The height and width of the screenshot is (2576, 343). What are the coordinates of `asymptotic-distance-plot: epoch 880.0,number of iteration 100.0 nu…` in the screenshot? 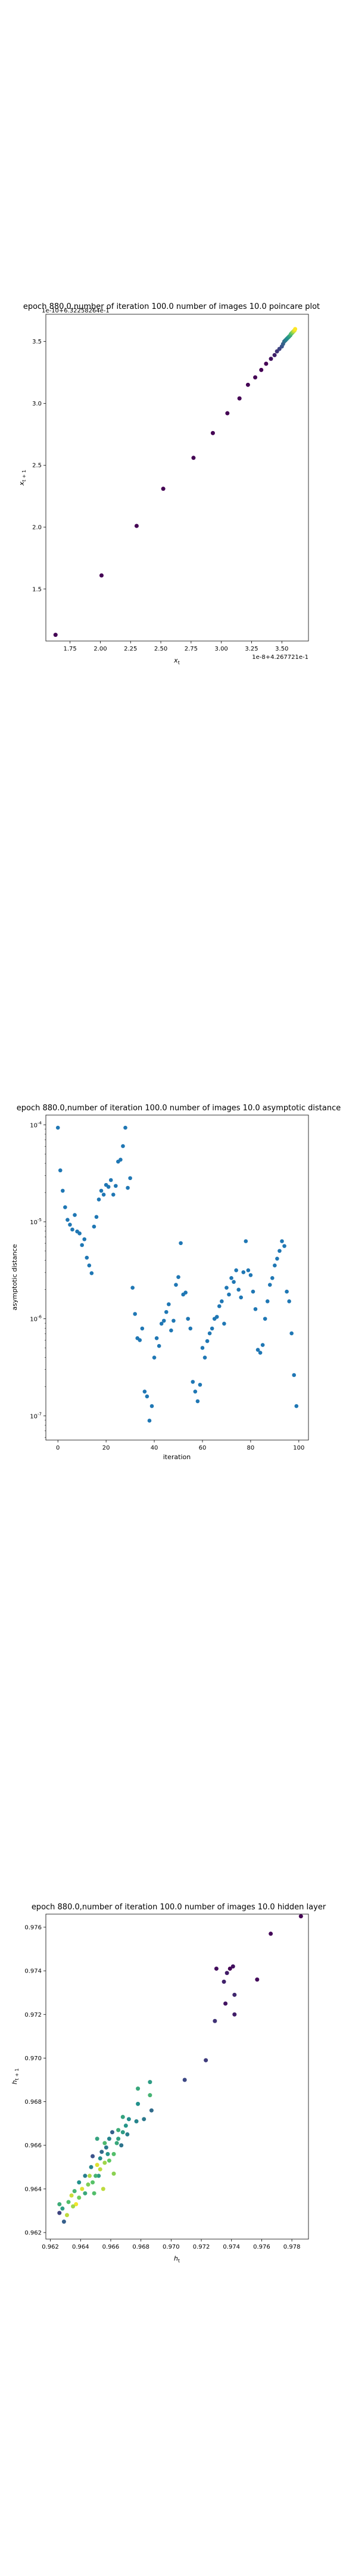 It's located at (176, 1283).